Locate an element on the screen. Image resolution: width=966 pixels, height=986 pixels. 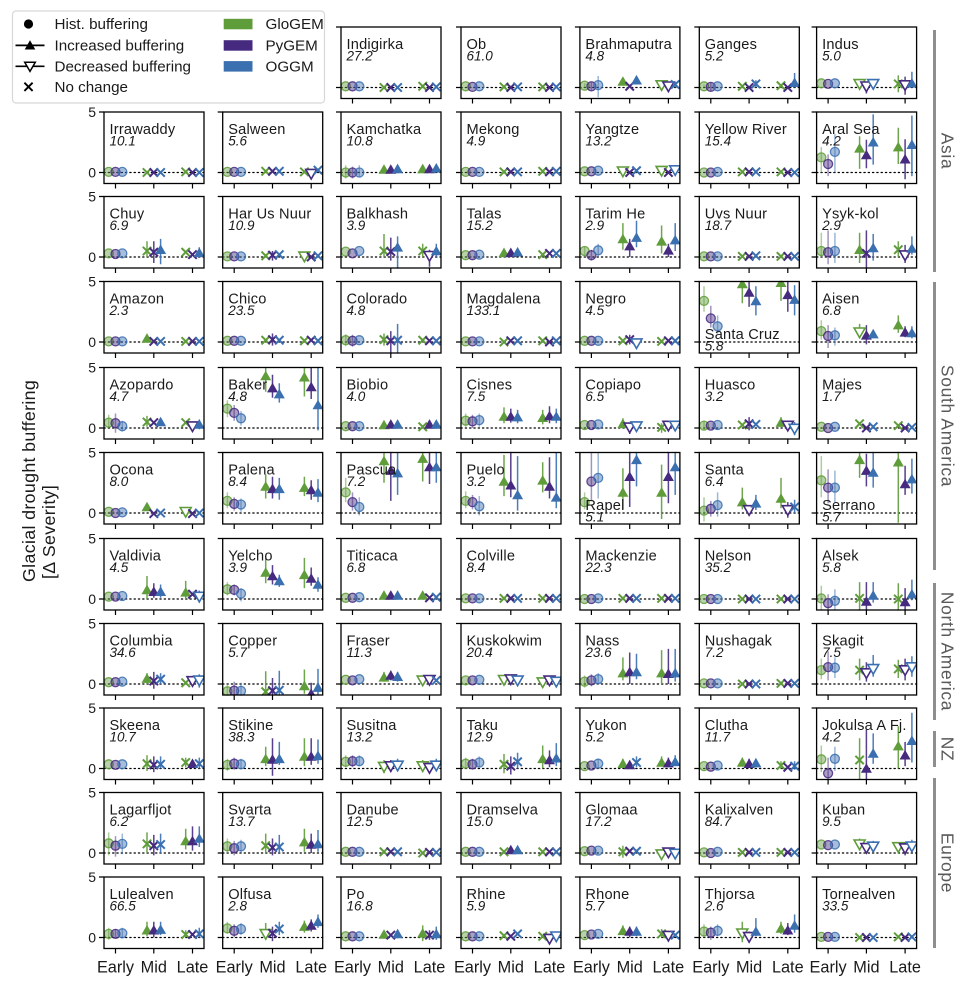
svg-text: Aisen is located at coordinates (841, 300).